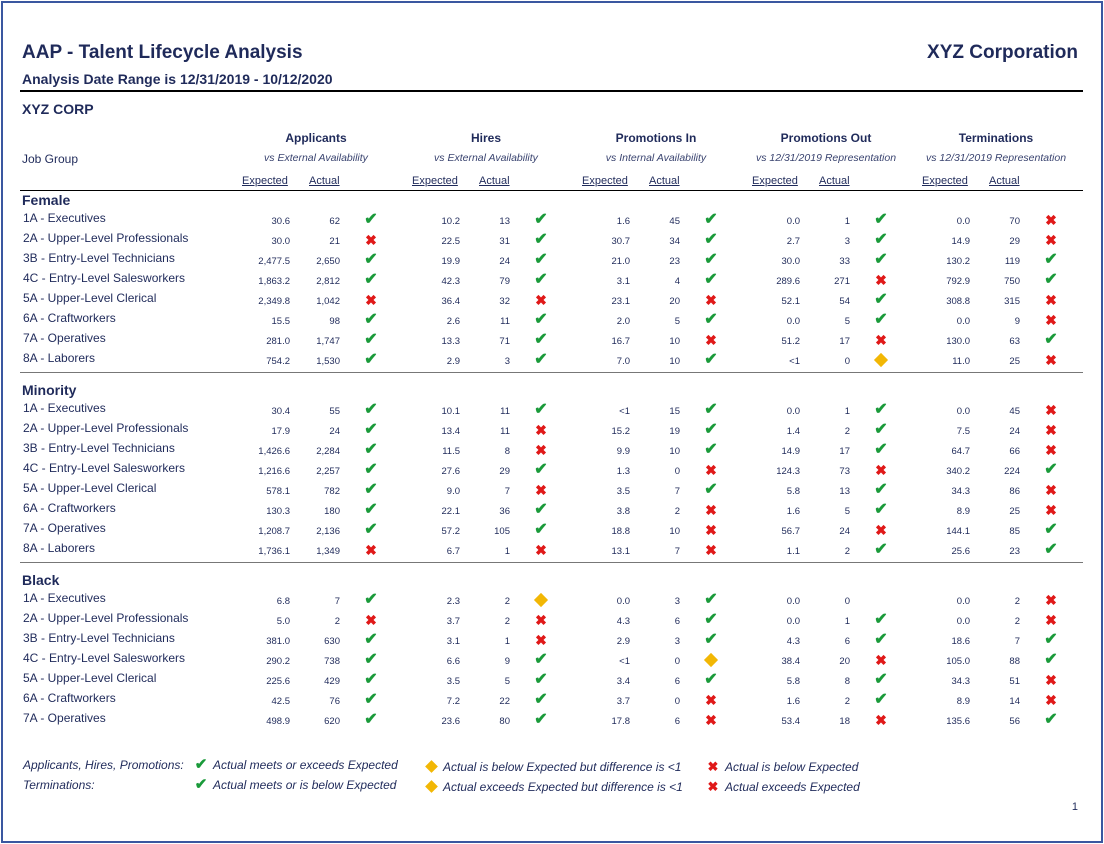  Describe the element at coordinates (451, 341) in the screenshot. I see `expected-value: 13.3` at that location.